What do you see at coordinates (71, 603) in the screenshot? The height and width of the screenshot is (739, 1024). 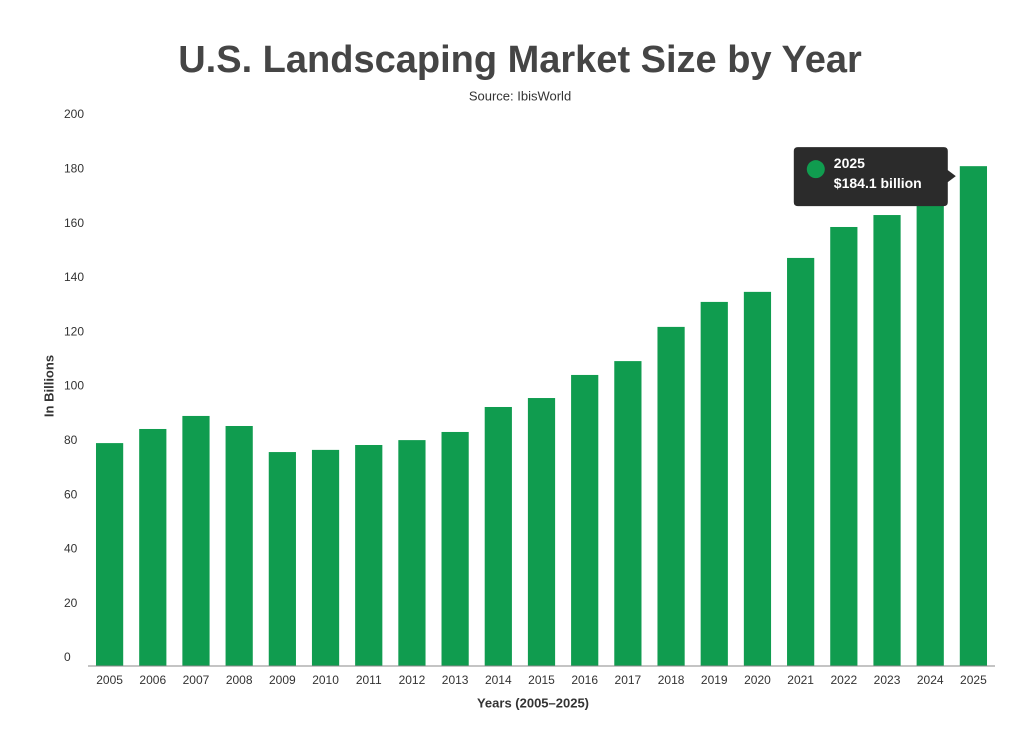 I see `y-tick-label: 20` at bounding box center [71, 603].